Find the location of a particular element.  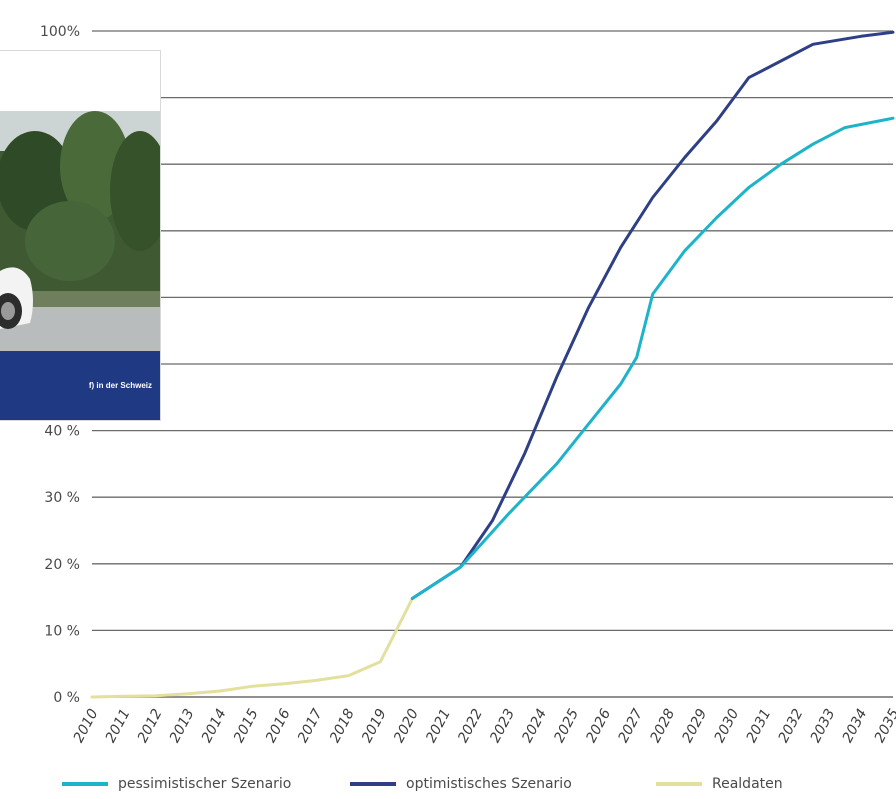

x-tick-label: 2016 is located at coordinates (278, 725).